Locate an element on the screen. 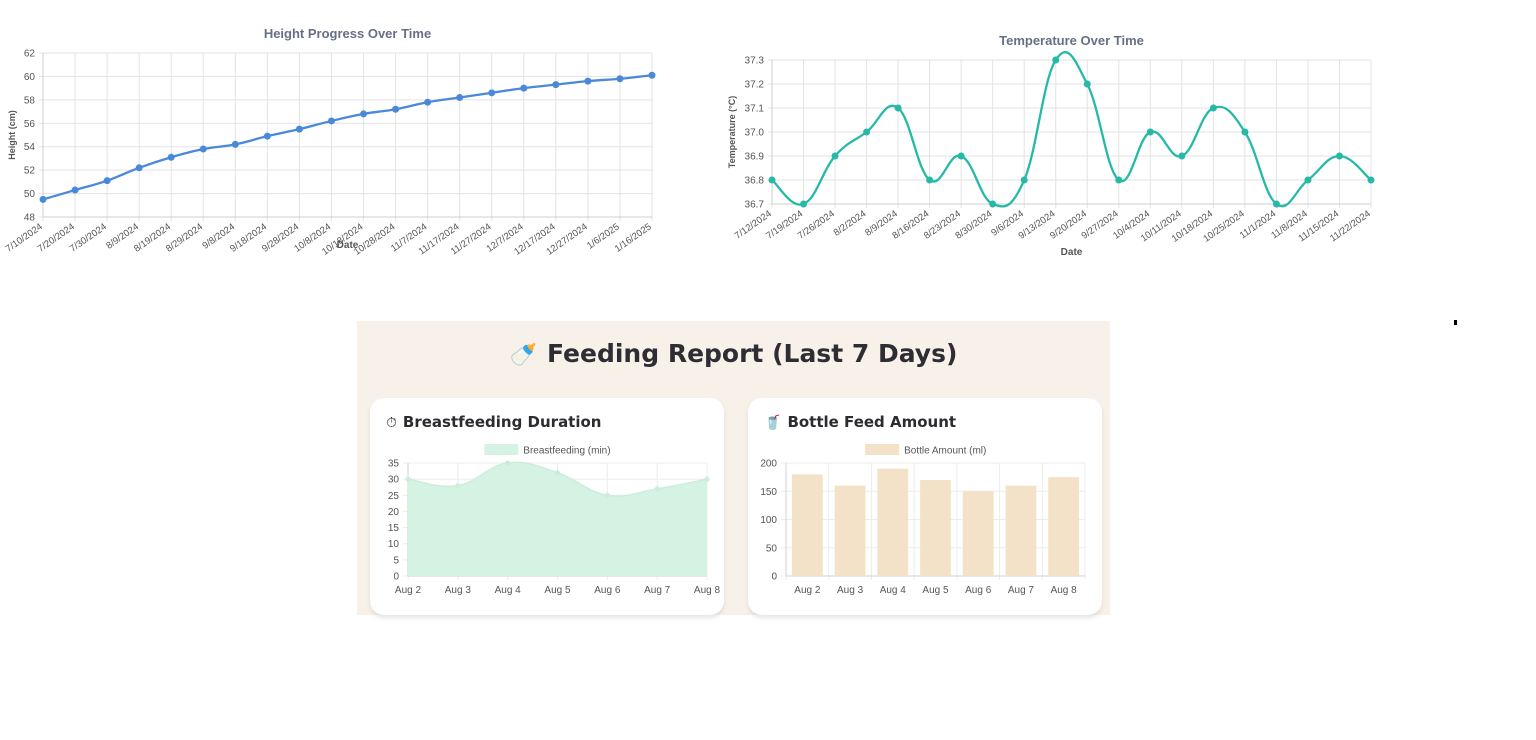 The width and height of the screenshot is (1536, 740). x-tick-label: 8/29/2024 is located at coordinates (184, 237).